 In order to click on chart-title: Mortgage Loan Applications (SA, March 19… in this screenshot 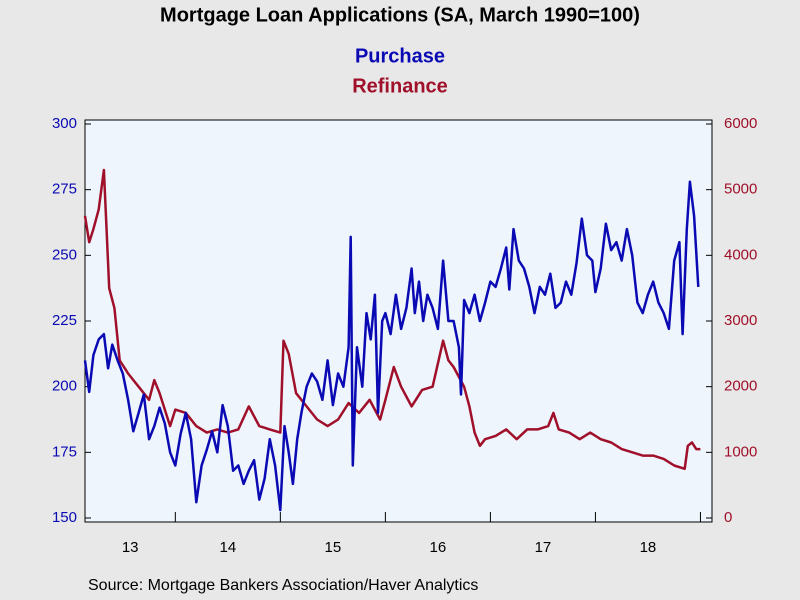, I will do `click(400, 15)`.